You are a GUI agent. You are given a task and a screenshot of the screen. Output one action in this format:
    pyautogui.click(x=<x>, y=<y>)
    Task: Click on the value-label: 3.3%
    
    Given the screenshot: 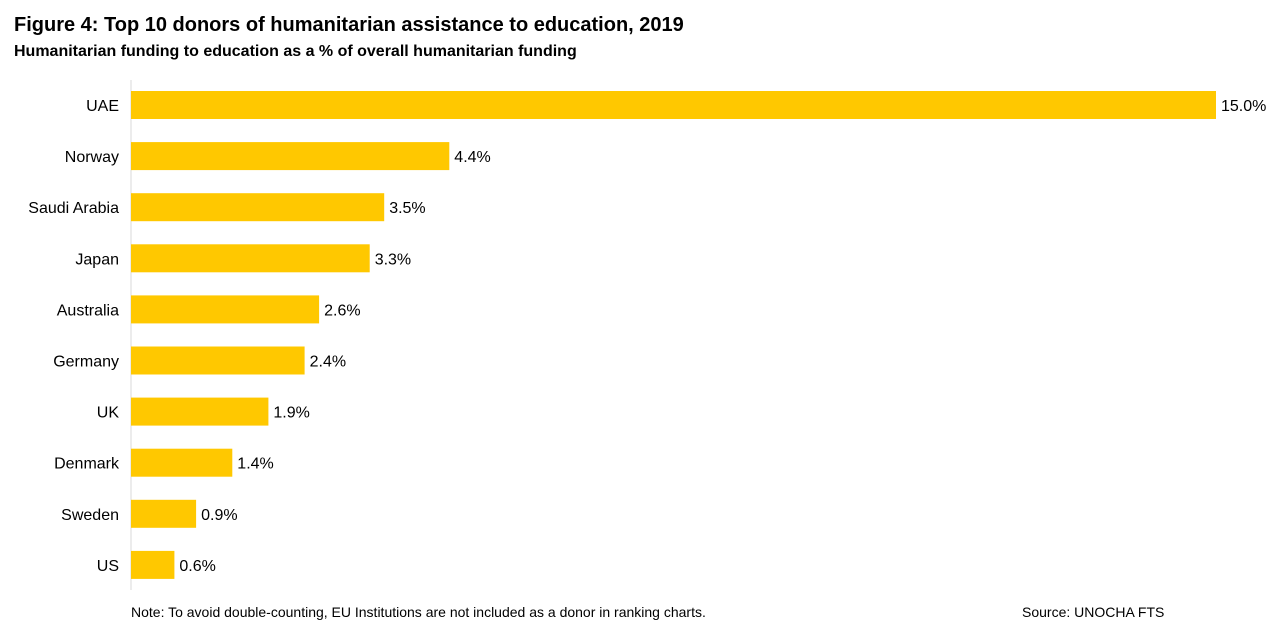 What is the action you would take?
    pyautogui.click(x=393, y=259)
    